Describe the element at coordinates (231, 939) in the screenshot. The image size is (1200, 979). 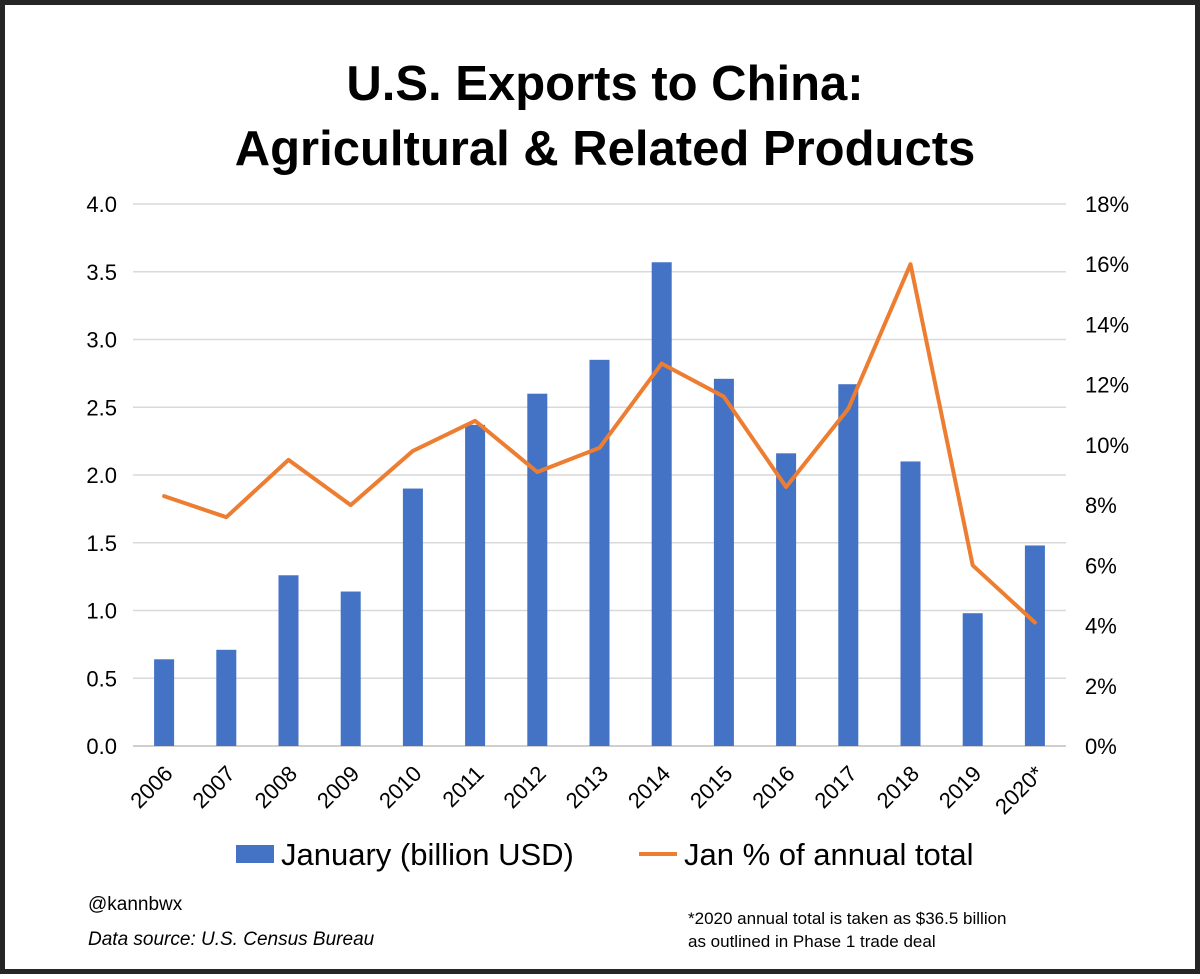
I see `data-source: Data source: U.S. Census Bureau` at that location.